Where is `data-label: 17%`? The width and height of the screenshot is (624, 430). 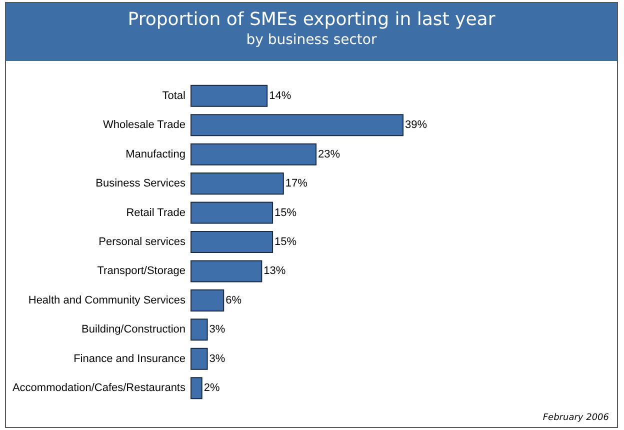
data-label: 17% is located at coordinates (296, 184).